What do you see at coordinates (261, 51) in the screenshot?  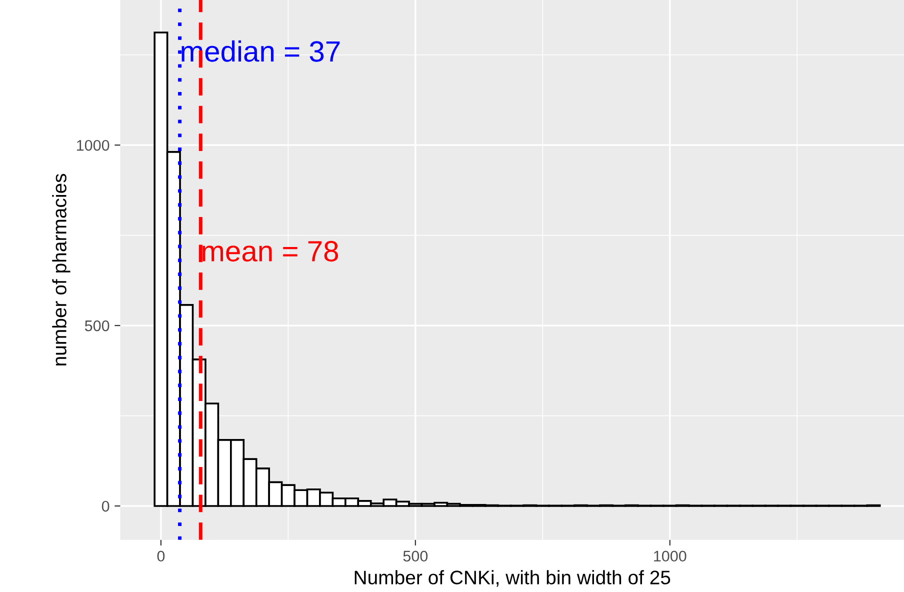 I see `ref-line-label: median = 37` at bounding box center [261, 51].